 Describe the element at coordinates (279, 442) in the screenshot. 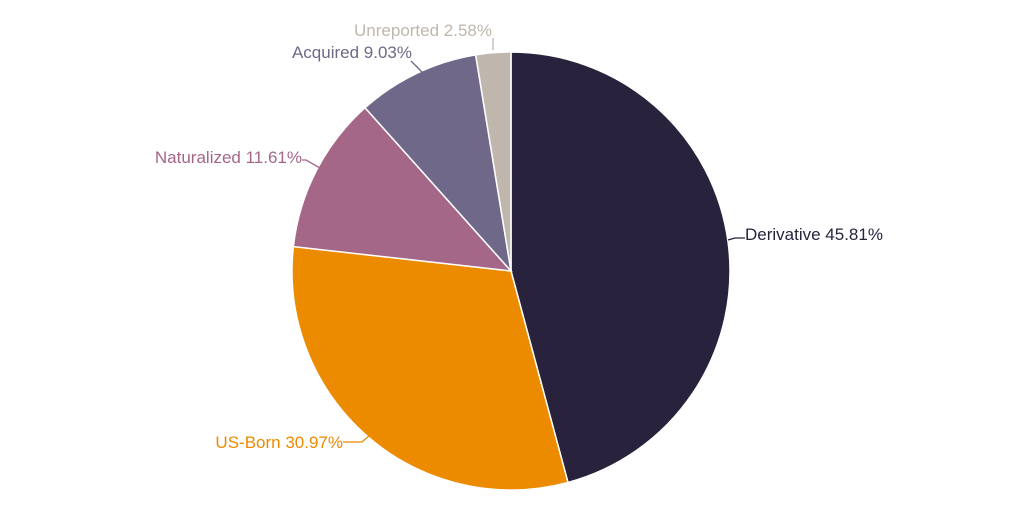

I see `slice-label: US-Born 30.97%` at that location.